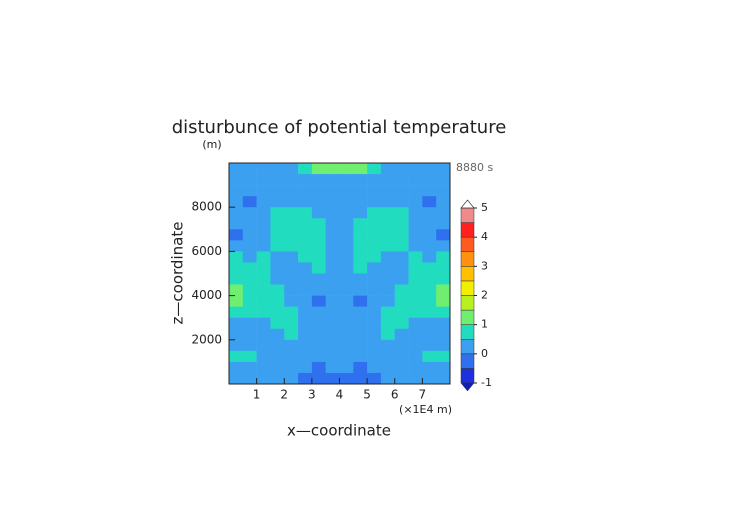  Describe the element at coordinates (206, 207) in the screenshot. I see `y-tick-label: 8000` at that location.